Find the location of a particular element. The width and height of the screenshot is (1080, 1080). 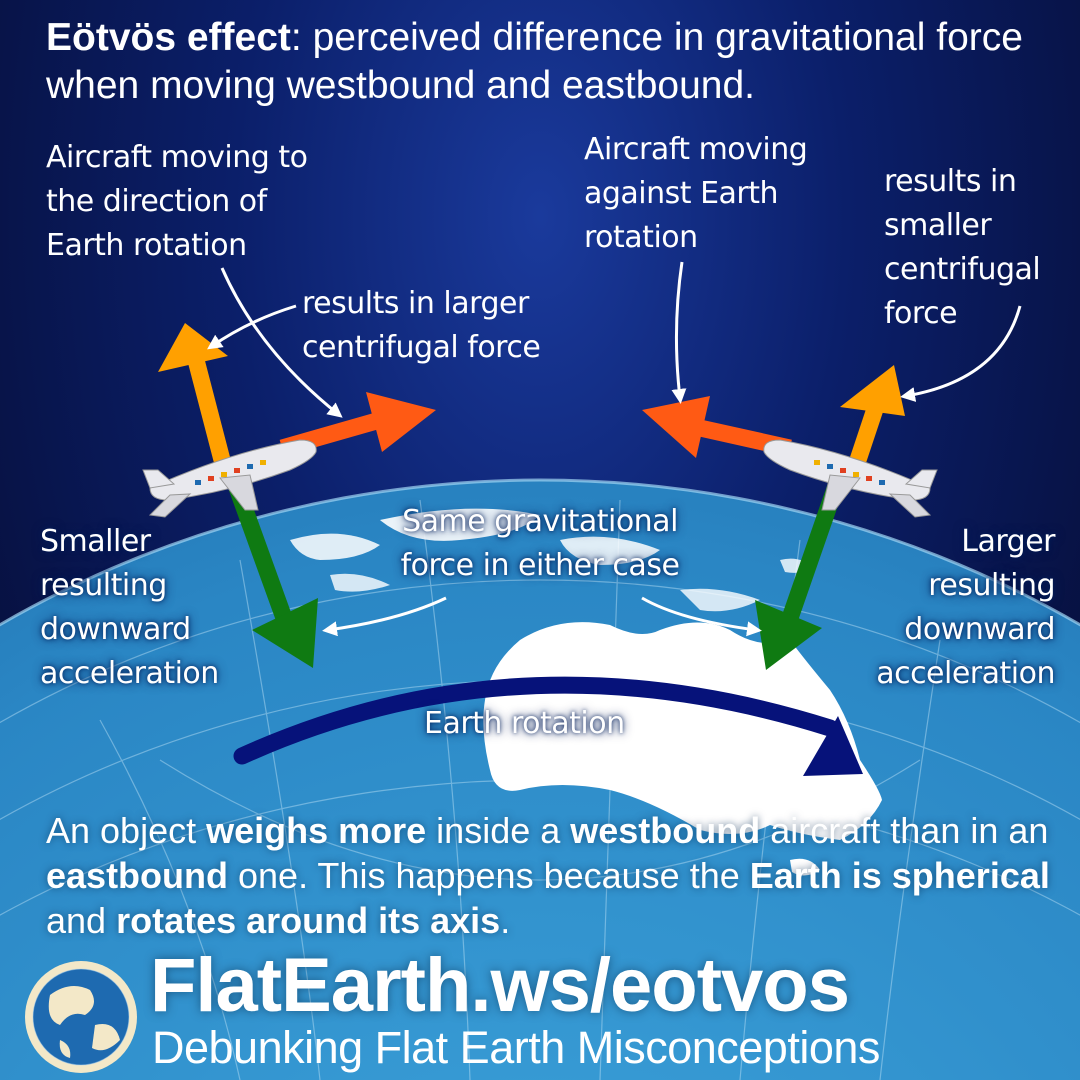

islands is located at coordinates (552, 560).